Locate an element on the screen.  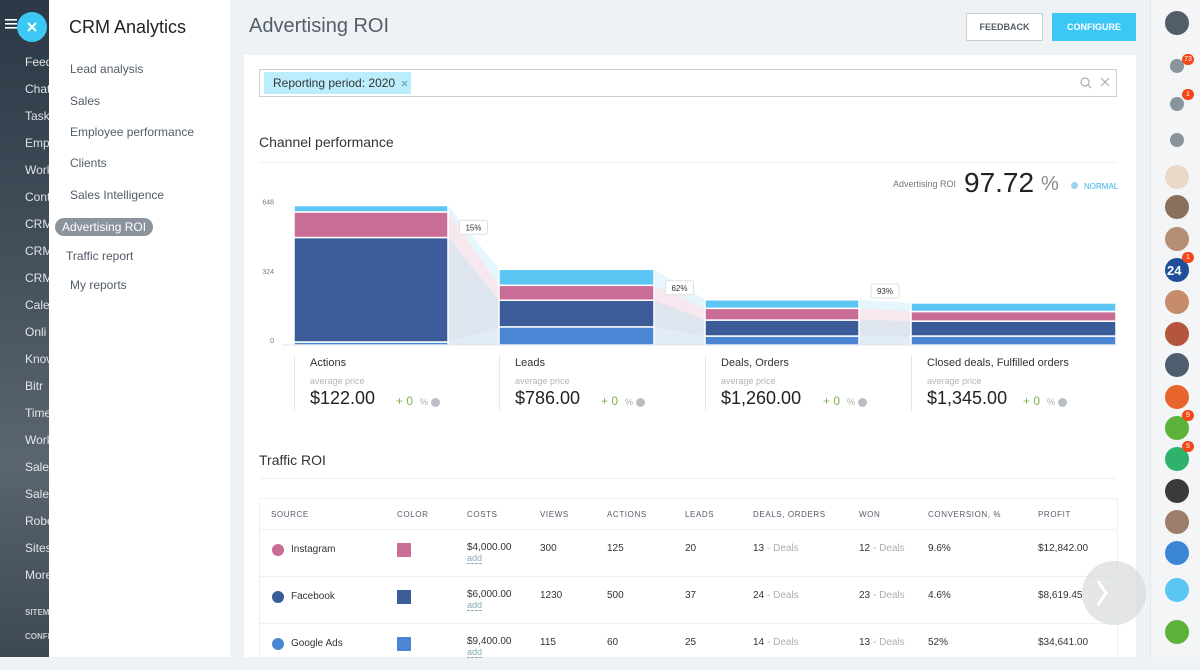
nav-item: Emp is located at coordinates (37, 143).